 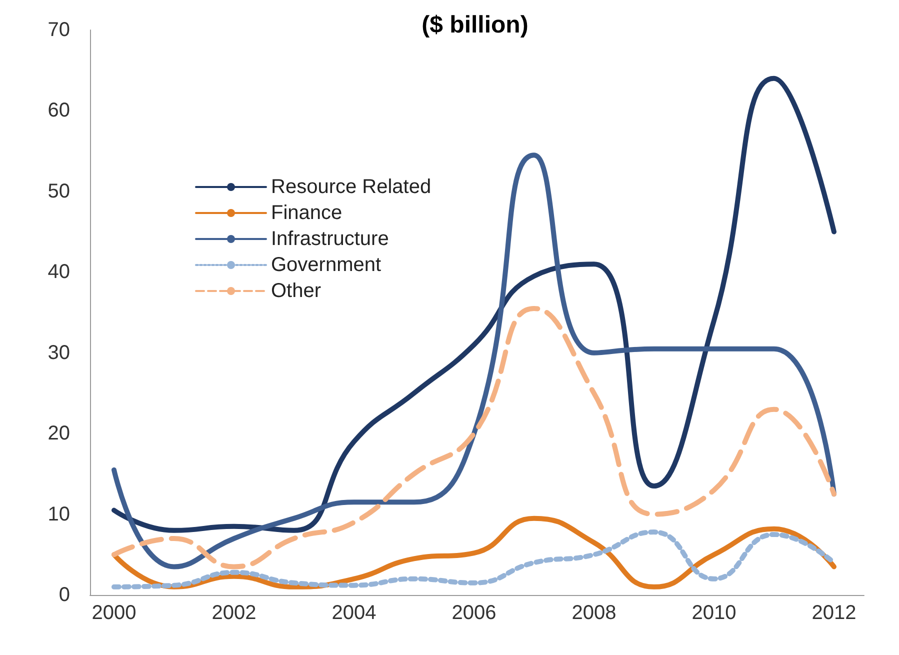 What do you see at coordinates (306, 213) in the screenshot?
I see `legend-label: Finance` at bounding box center [306, 213].